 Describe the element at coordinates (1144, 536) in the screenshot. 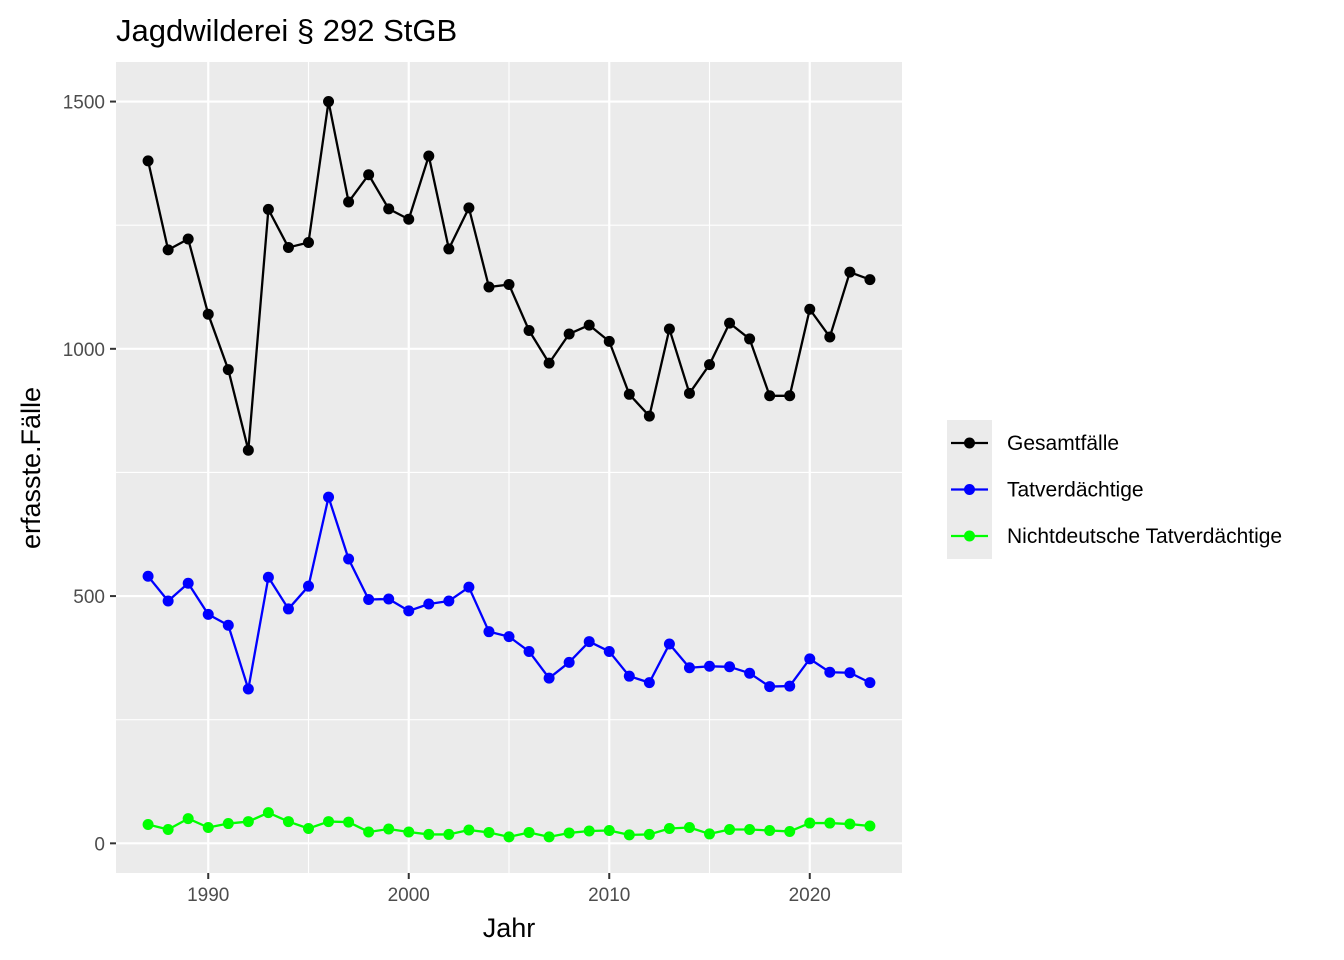

I see `legend-label: Nichtdeutsche Tatverdächtige` at that location.